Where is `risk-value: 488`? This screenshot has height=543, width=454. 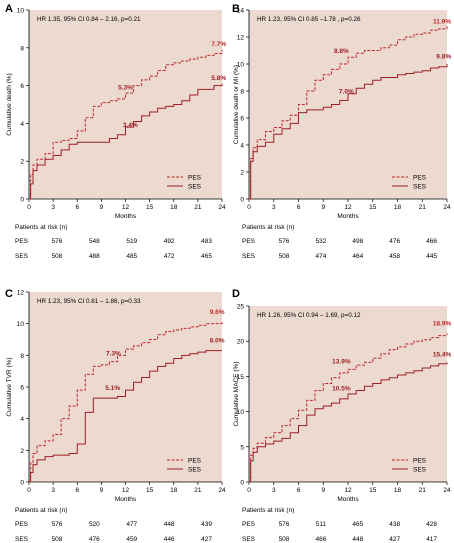
risk-value: 488 is located at coordinates (94, 256).